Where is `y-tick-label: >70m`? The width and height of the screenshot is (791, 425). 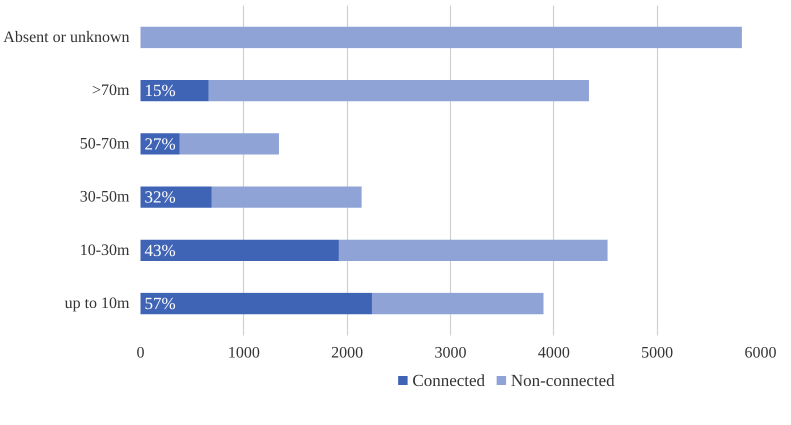 y-tick-label: >70m is located at coordinates (111, 91).